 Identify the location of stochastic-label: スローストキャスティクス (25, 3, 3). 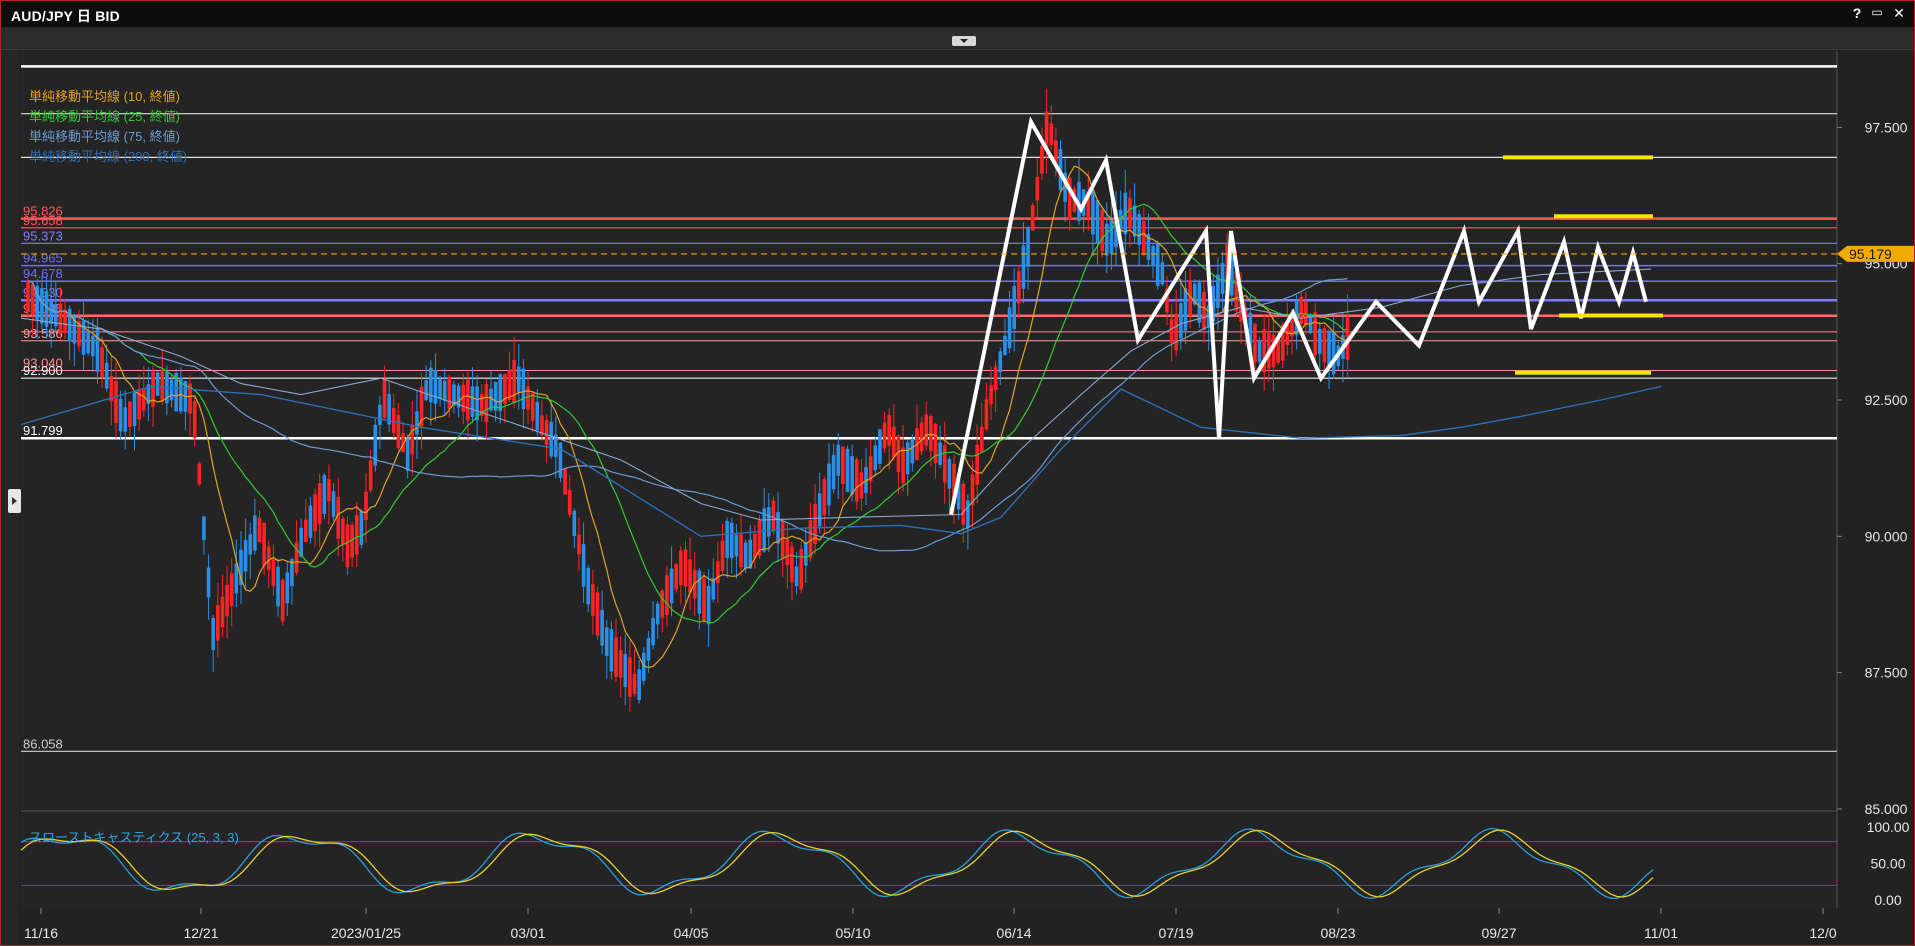
(134, 837).